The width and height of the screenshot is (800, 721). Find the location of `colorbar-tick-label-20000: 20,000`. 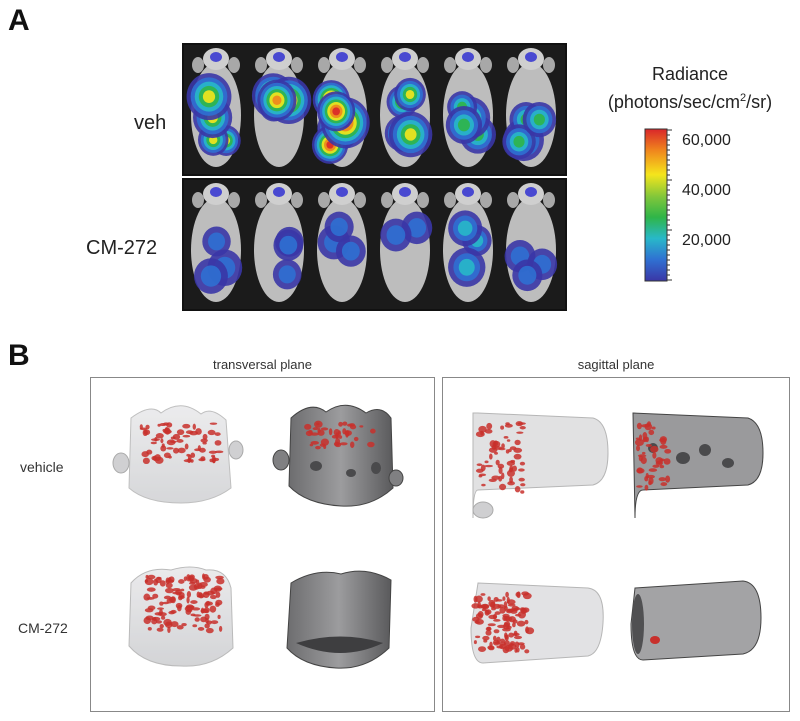

colorbar-tick-label-20000: 20,000 is located at coordinates (706, 240).